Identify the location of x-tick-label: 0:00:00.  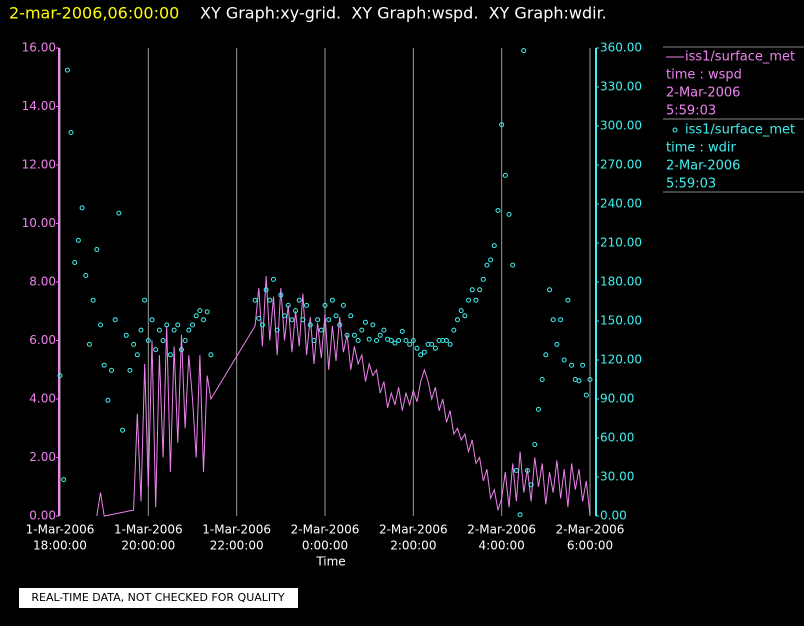
(325, 546).